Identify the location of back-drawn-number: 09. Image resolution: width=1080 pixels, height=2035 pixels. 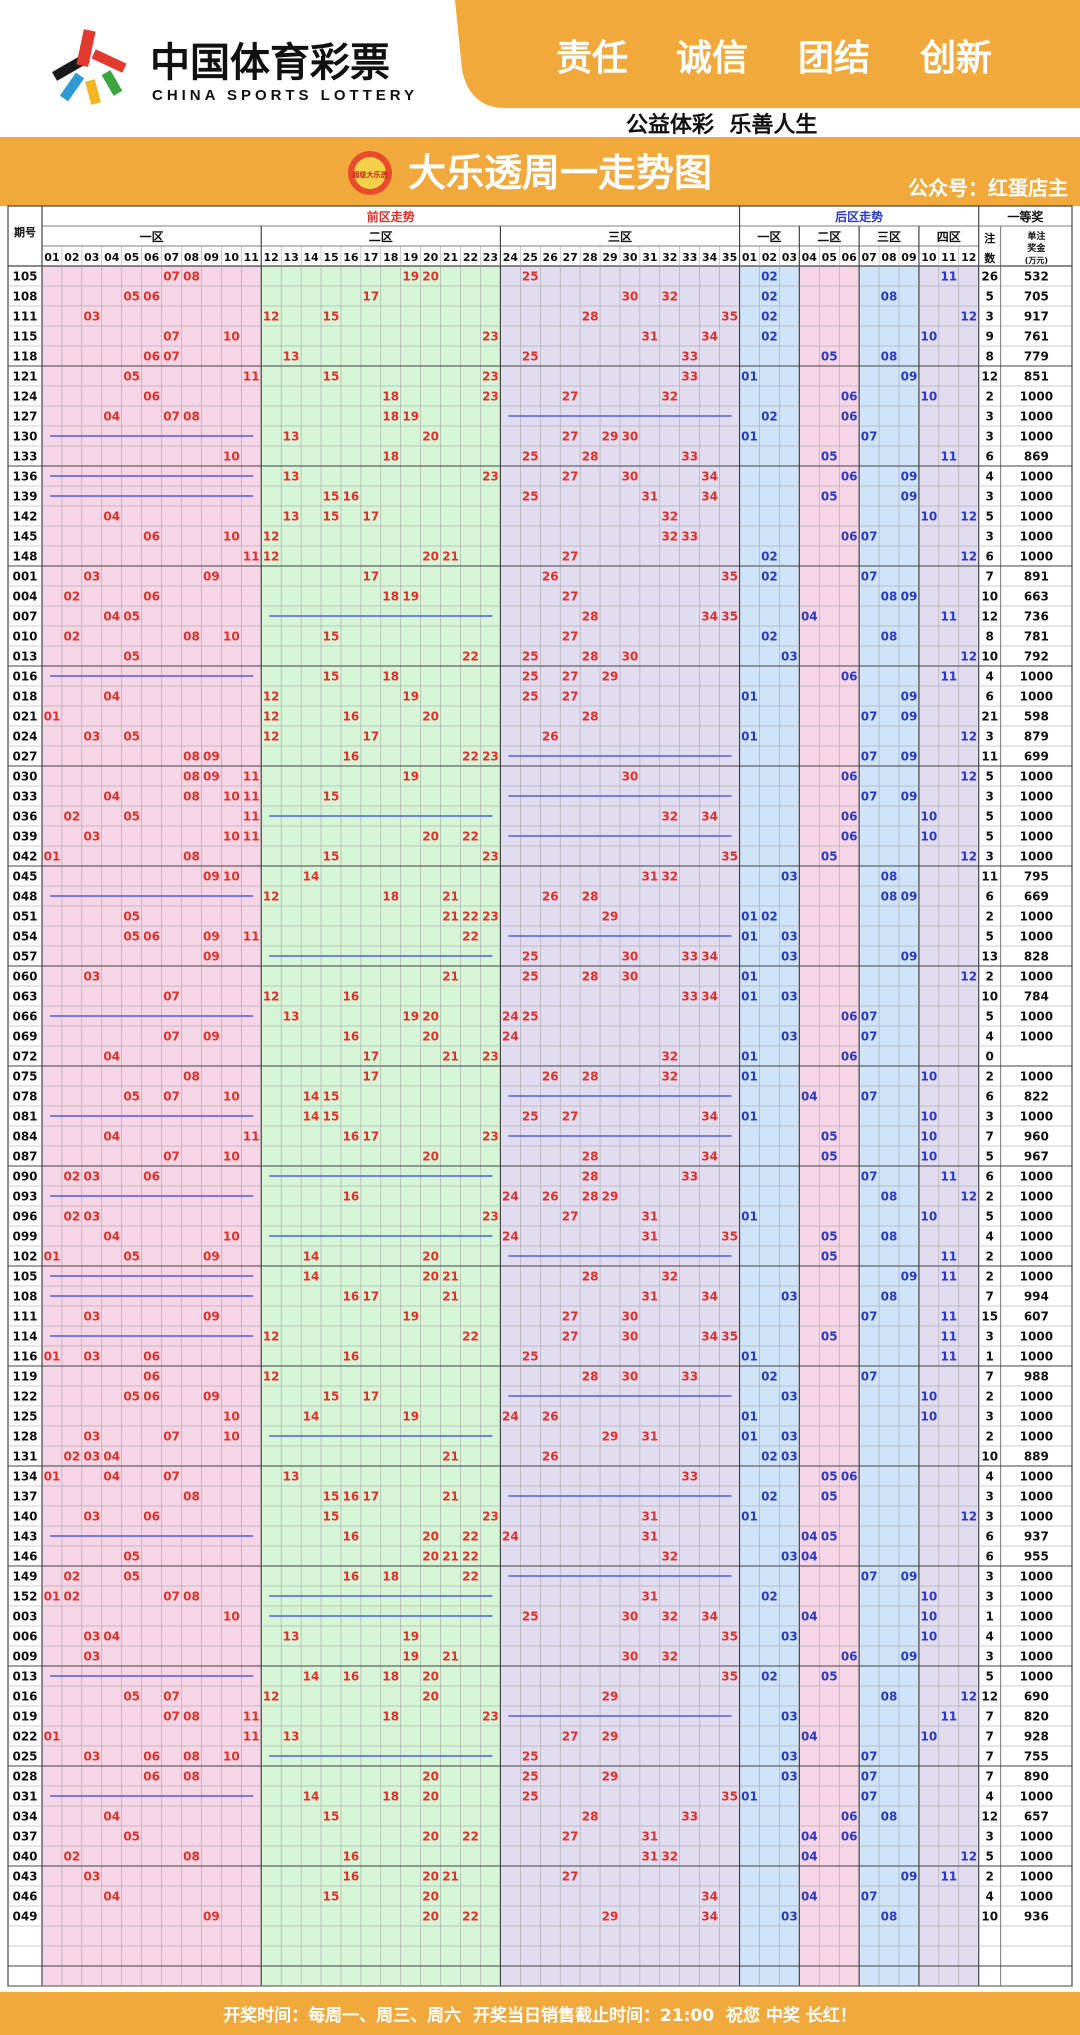
(909, 1277).